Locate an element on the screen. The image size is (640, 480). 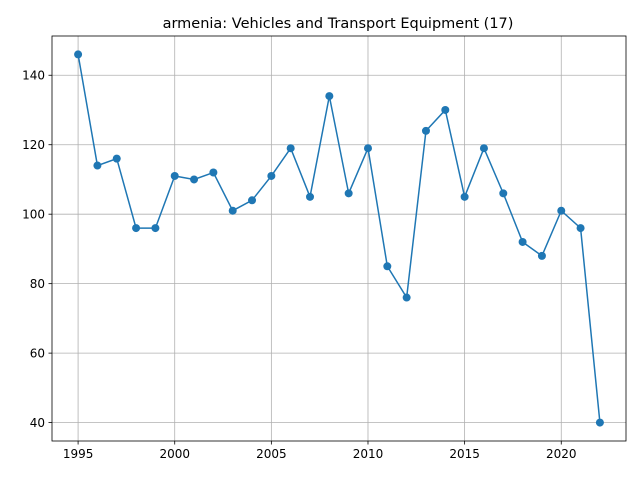
x-tick-label: 2015 is located at coordinates (464, 454).